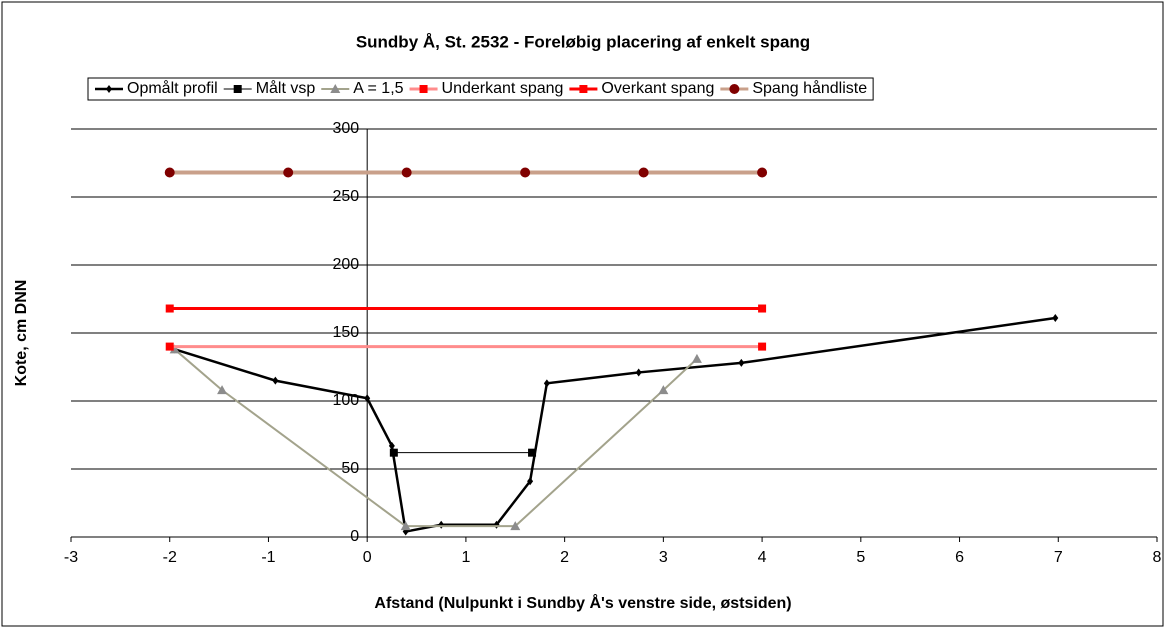 The image size is (1166, 629). What do you see at coordinates (1157, 557) in the screenshot?
I see `x-tick-label: 8` at bounding box center [1157, 557].